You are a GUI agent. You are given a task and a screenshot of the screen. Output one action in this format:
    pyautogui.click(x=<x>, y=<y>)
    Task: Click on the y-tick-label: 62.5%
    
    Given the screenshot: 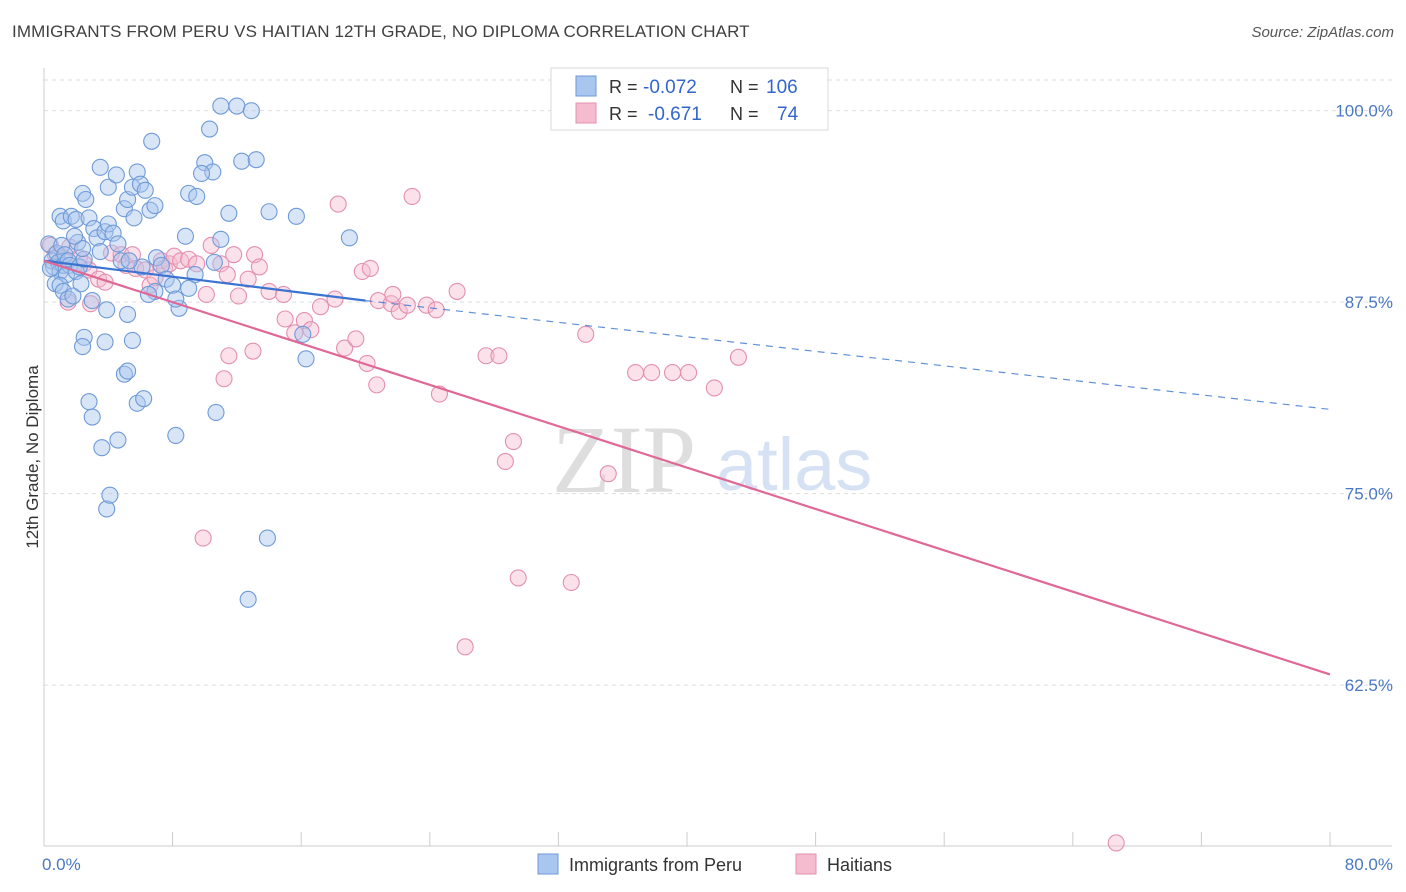 What is the action you would take?
    pyautogui.click(x=1369, y=685)
    